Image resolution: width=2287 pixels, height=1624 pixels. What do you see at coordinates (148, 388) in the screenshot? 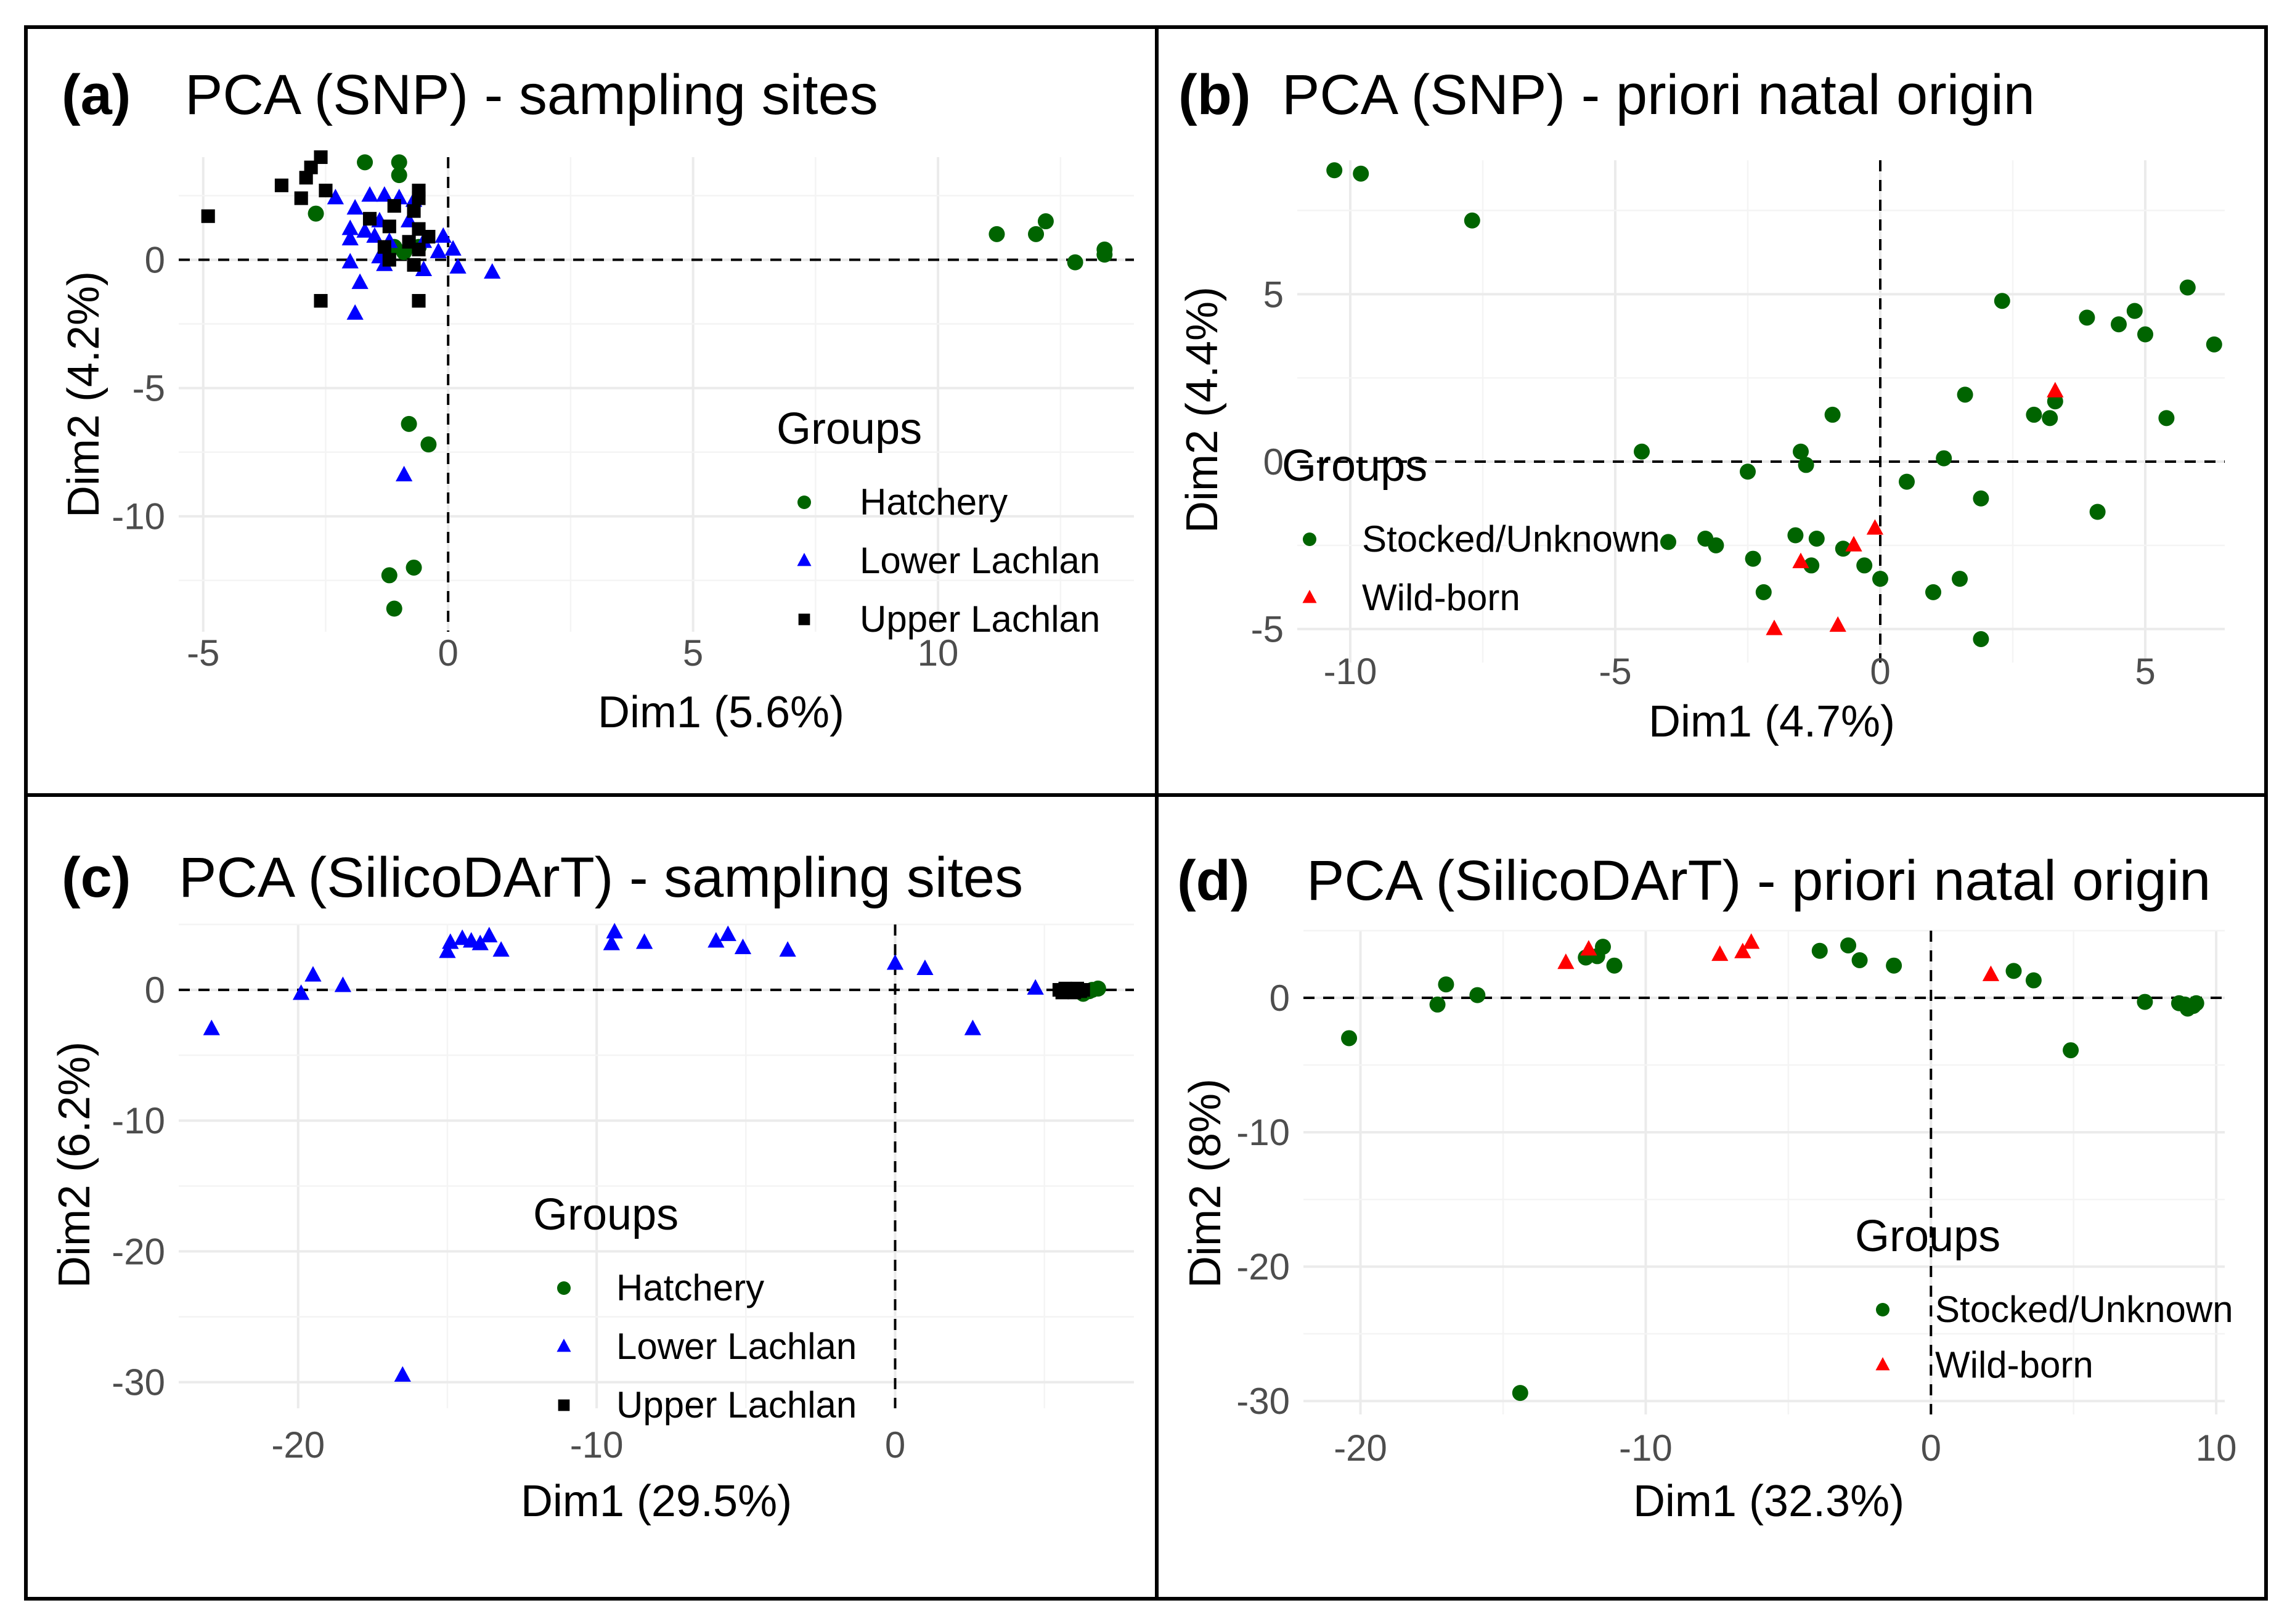
I see `y-tick-label: -5` at bounding box center [148, 388].